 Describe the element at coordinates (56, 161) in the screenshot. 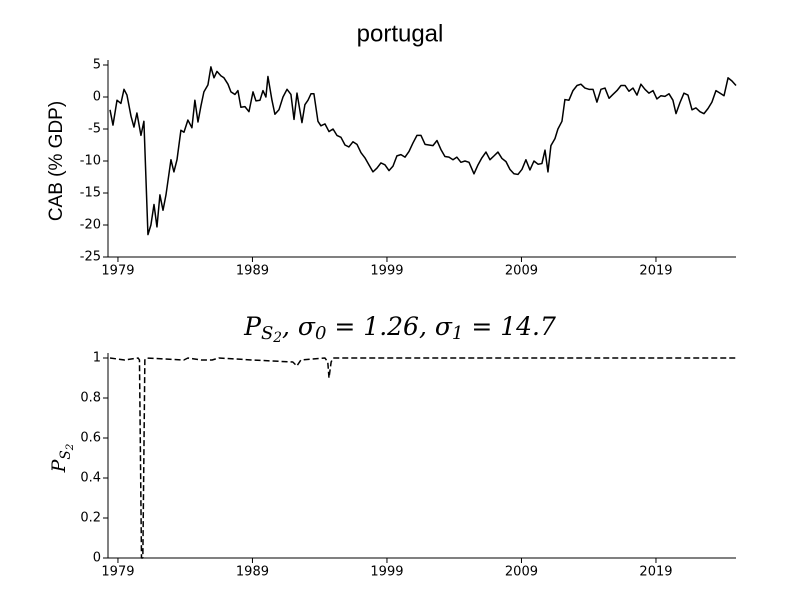

I see `y-axis-label: CAB (% GDP)` at that location.